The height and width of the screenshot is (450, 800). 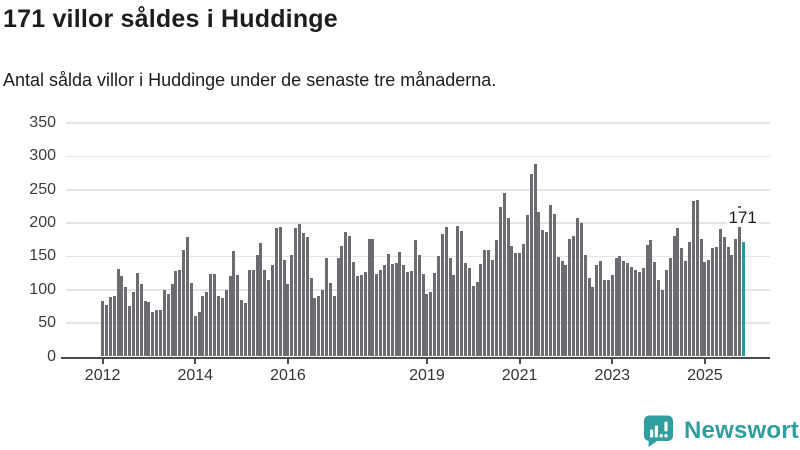 I want to click on y-axis-tick-label: 250, so click(x=42, y=189).